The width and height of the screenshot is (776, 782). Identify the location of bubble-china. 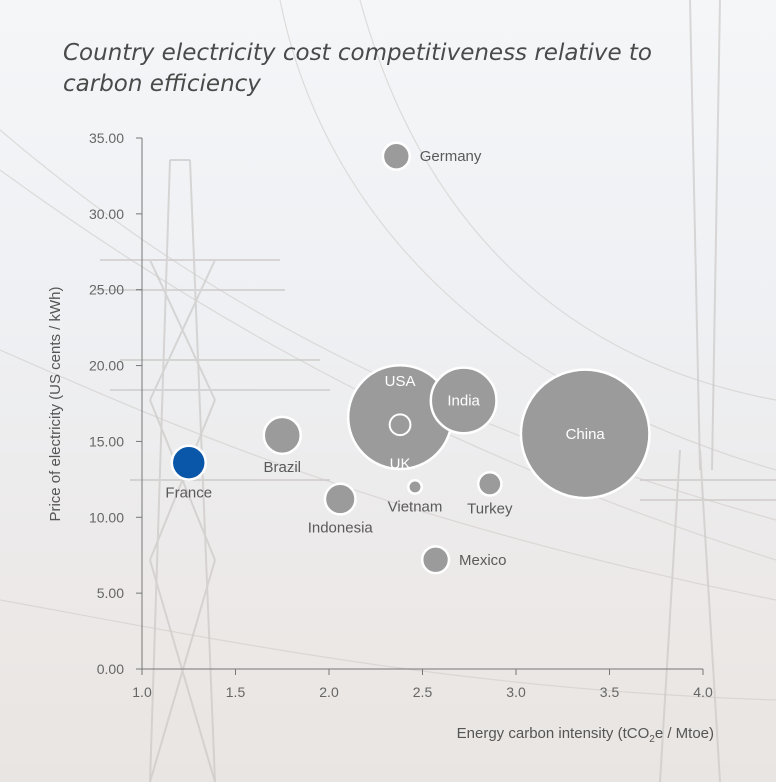
(585, 434).